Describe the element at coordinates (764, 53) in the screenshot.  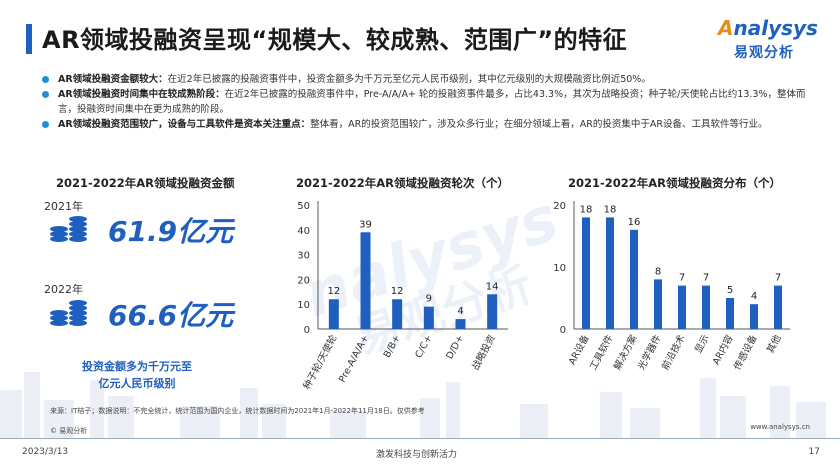
I see `logo-cn: 易观分析` at that location.